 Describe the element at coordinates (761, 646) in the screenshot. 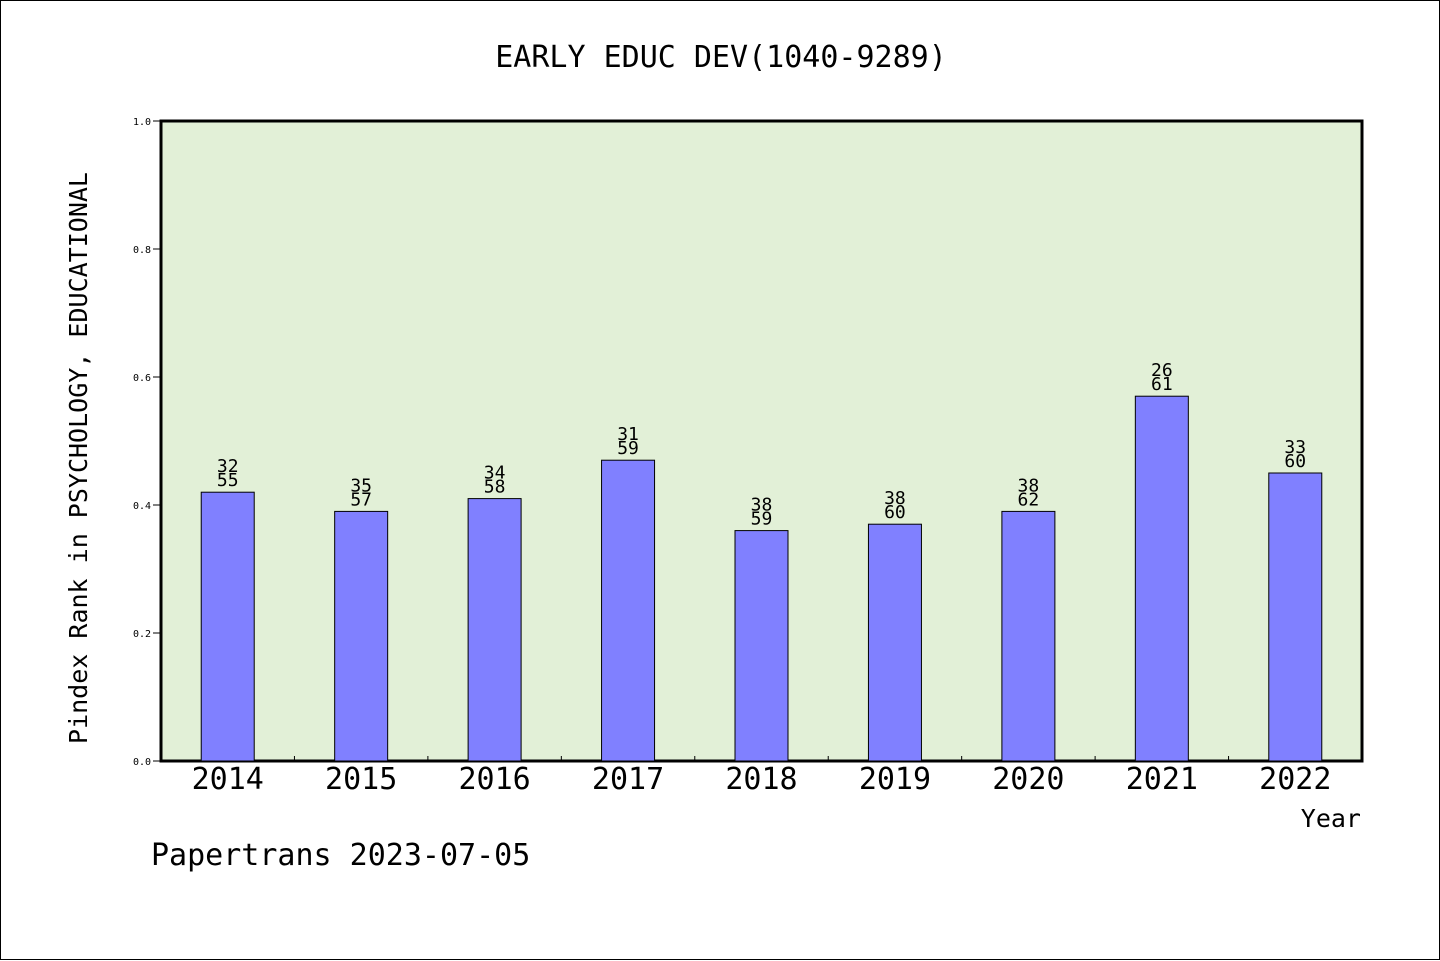

I see `bar-2018` at that location.